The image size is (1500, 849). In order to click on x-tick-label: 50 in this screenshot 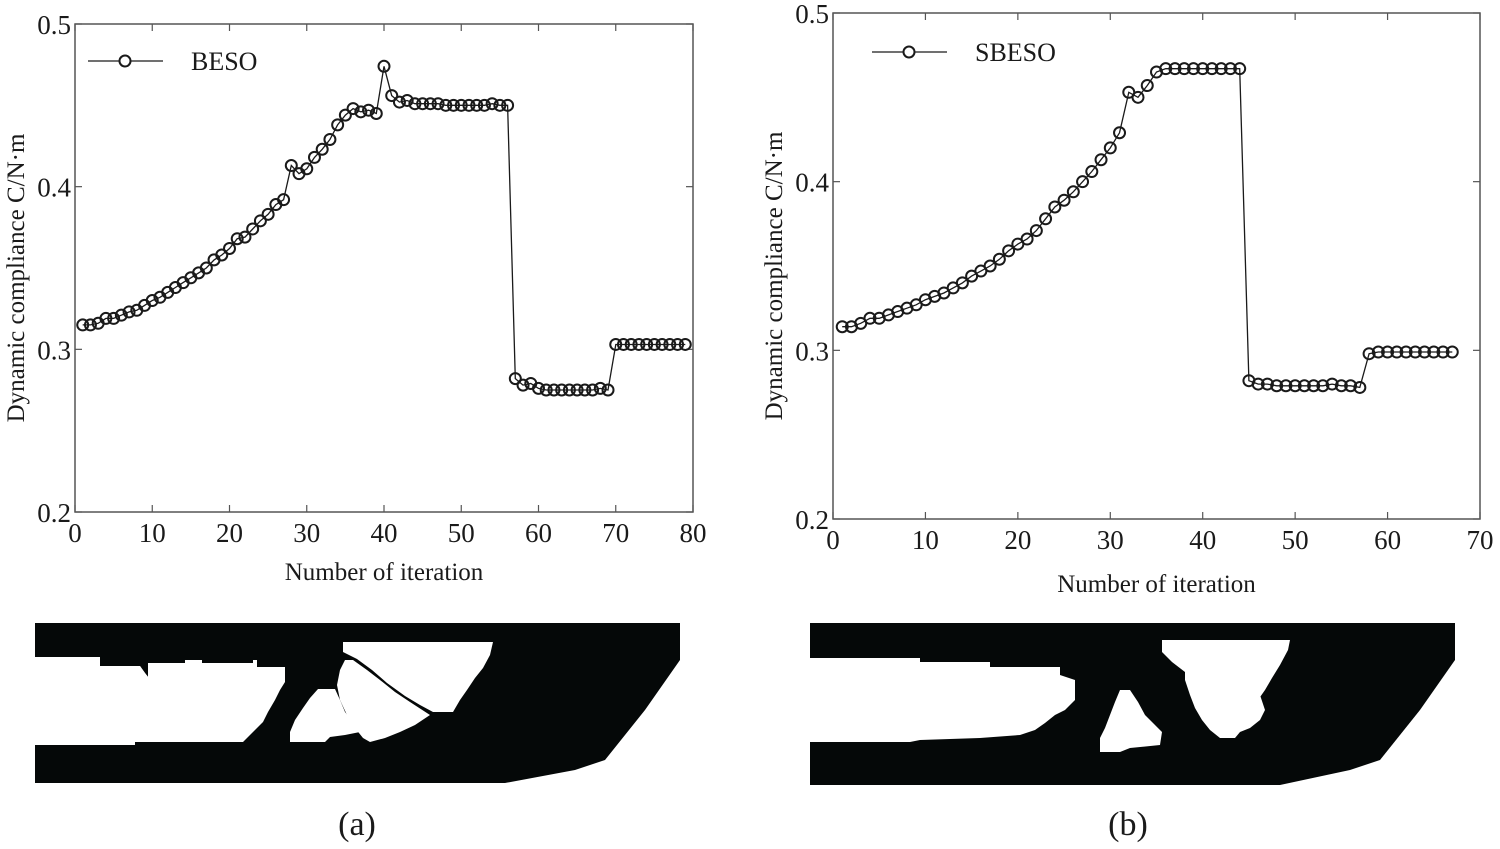, I will do `click(1295, 540)`.